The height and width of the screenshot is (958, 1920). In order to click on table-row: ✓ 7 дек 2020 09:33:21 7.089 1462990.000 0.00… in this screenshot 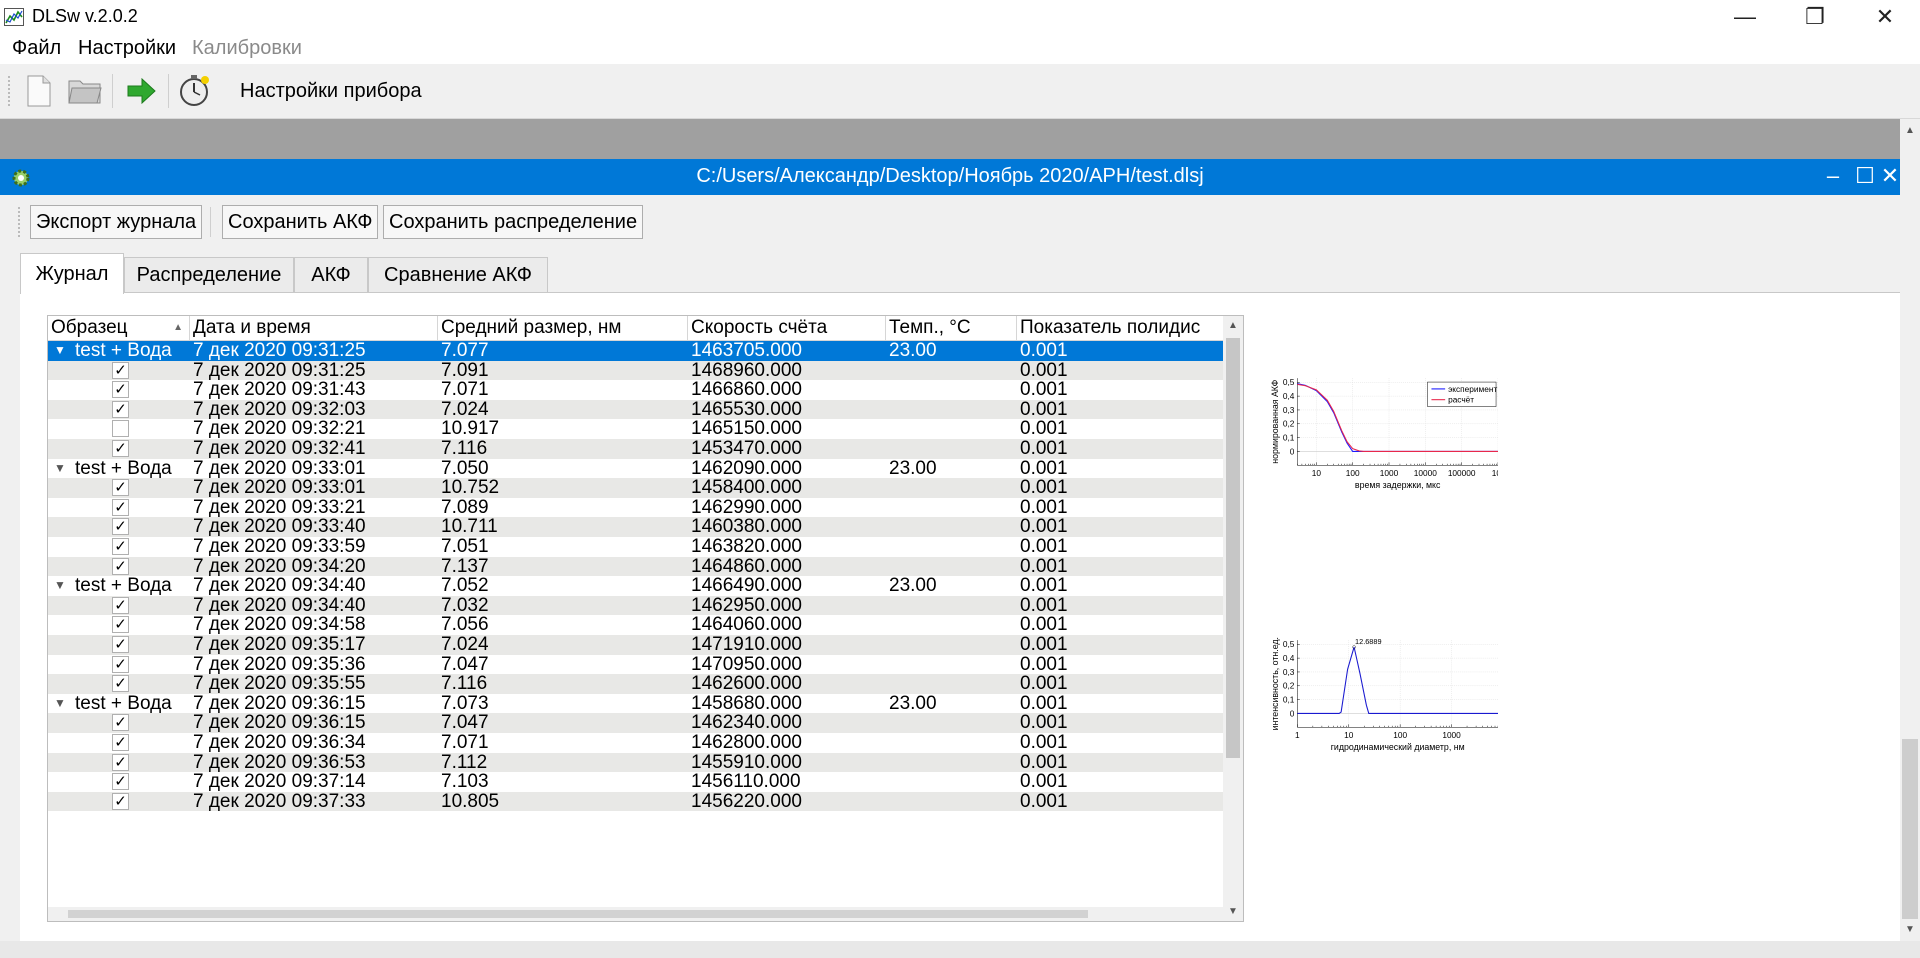, I will do `click(635, 508)`.